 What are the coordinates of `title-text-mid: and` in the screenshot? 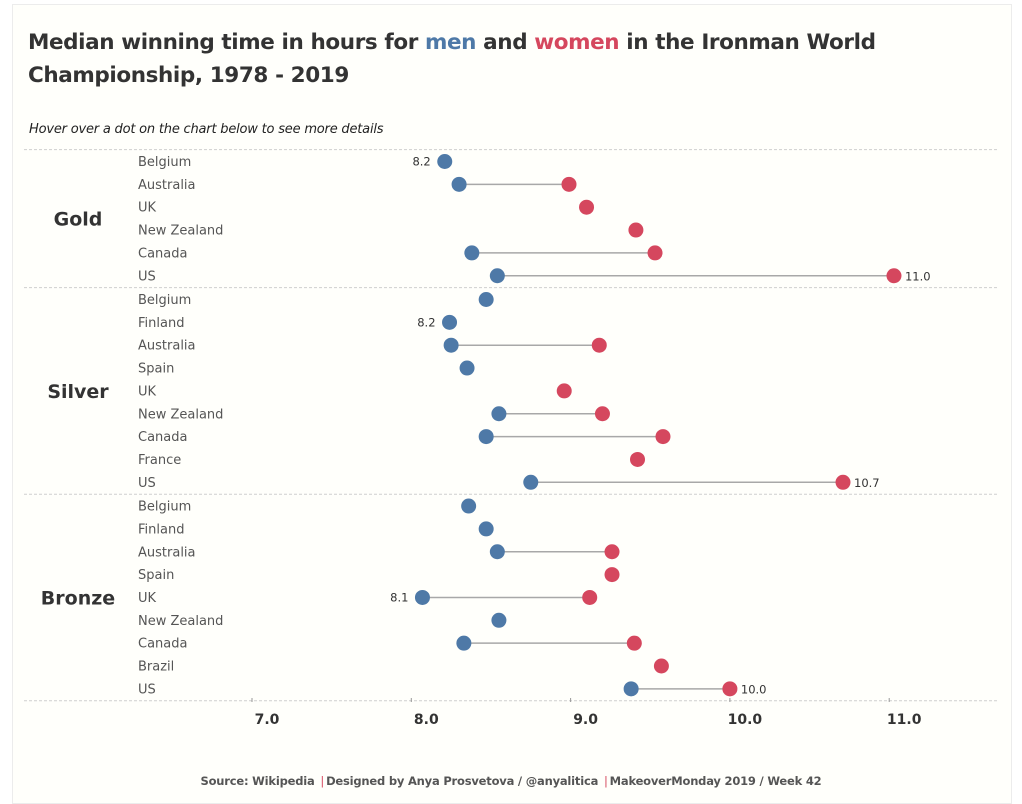 It's located at (505, 42).